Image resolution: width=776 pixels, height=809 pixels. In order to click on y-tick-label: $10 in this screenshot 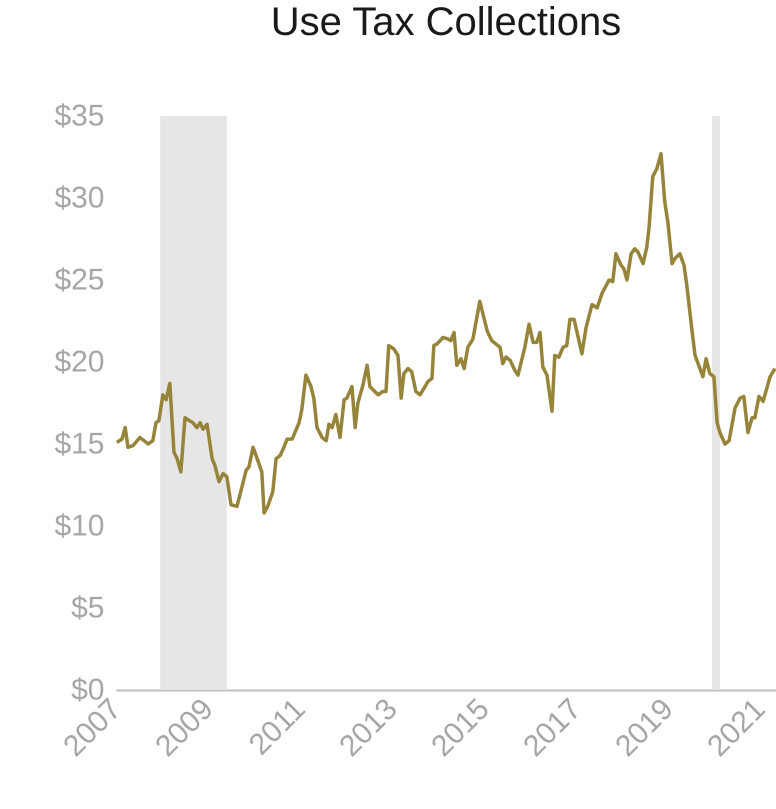, I will do `click(79, 526)`.